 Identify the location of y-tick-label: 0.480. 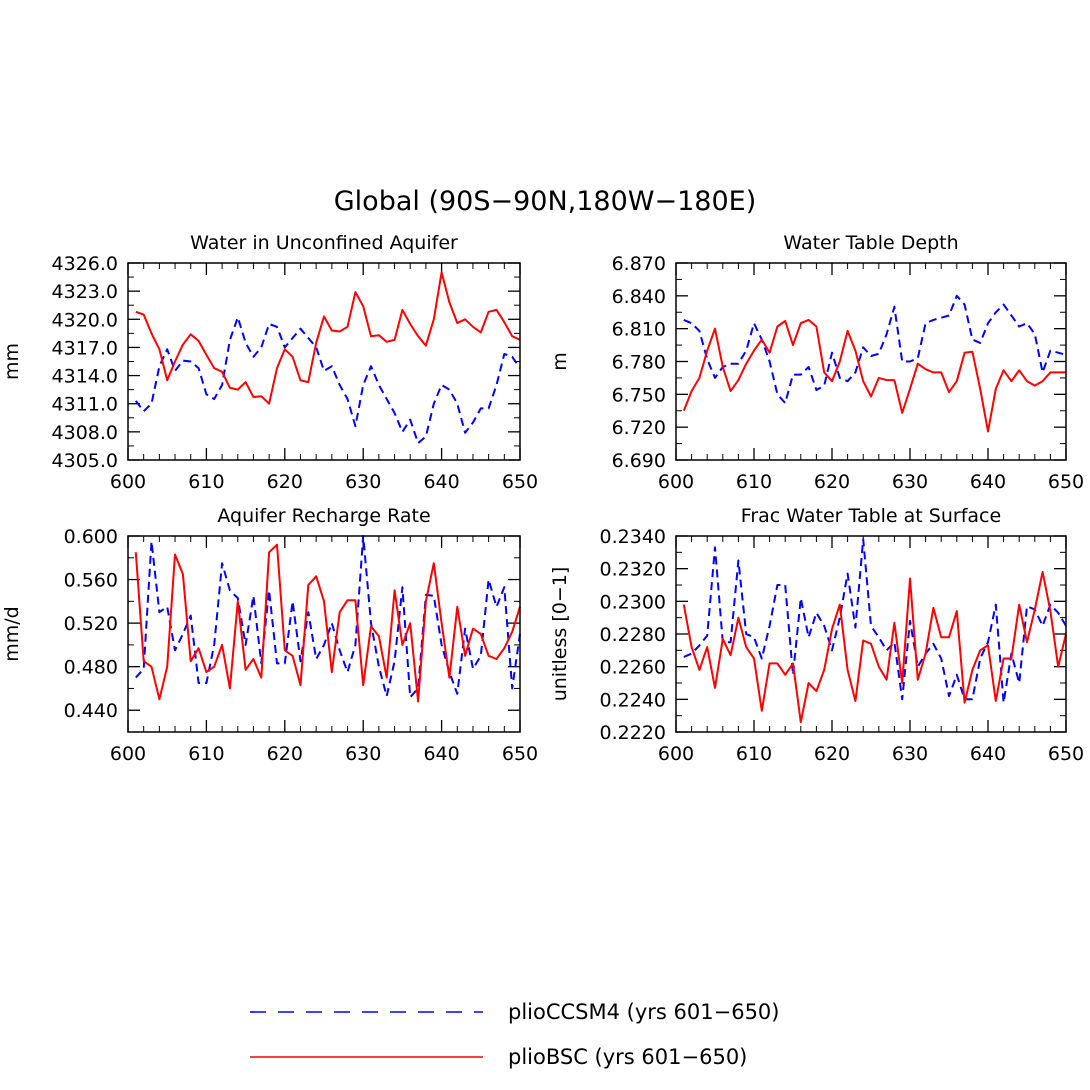
(91, 668).